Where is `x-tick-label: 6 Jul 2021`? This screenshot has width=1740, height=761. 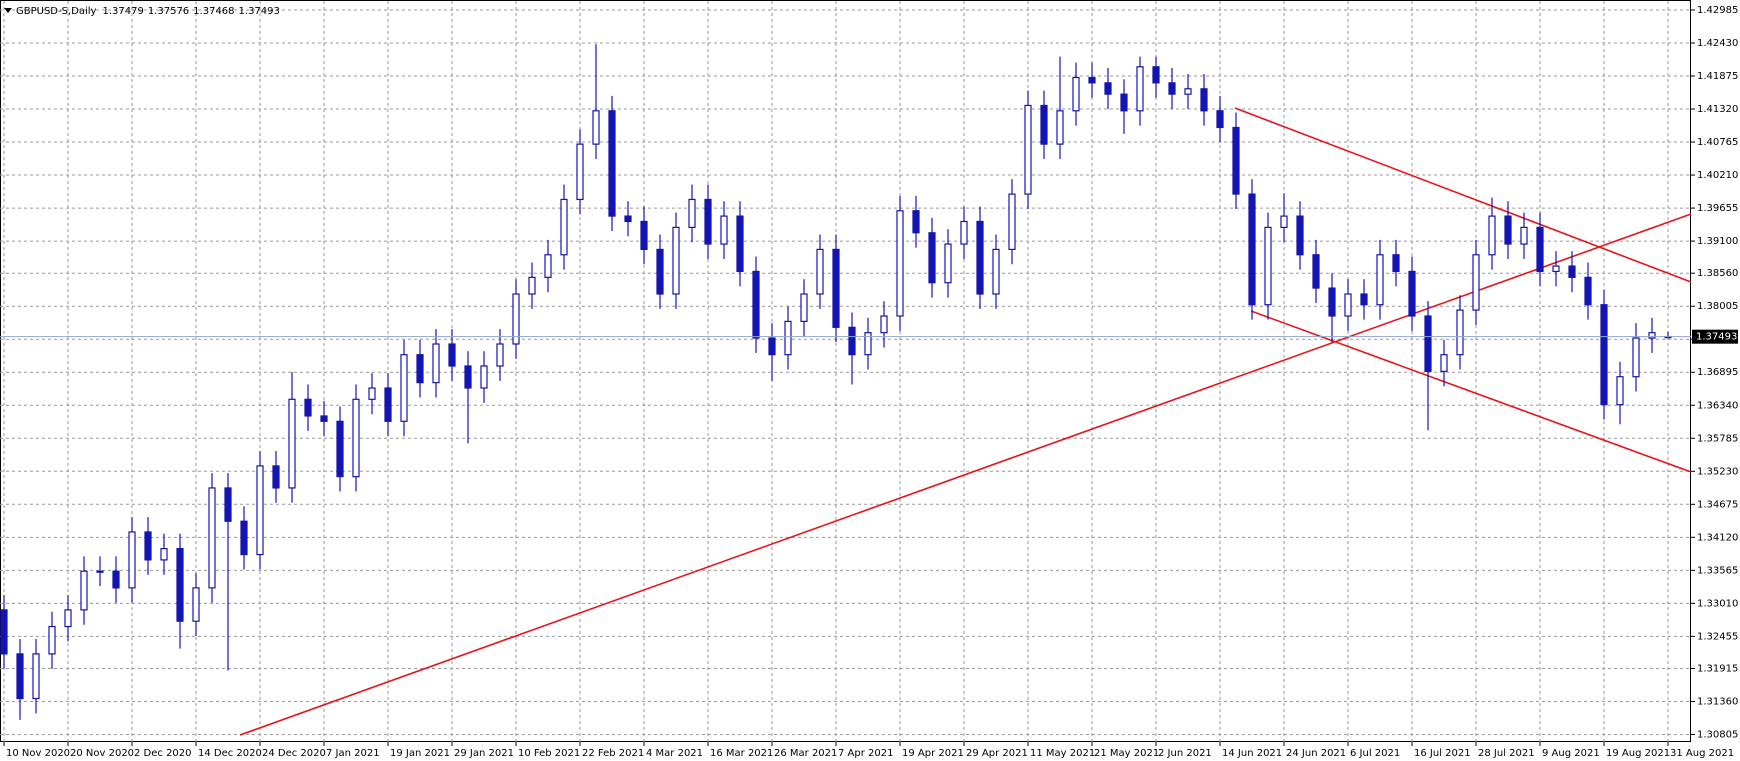 x-tick-label: 6 Jul 2021 is located at coordinates (1375, 753).